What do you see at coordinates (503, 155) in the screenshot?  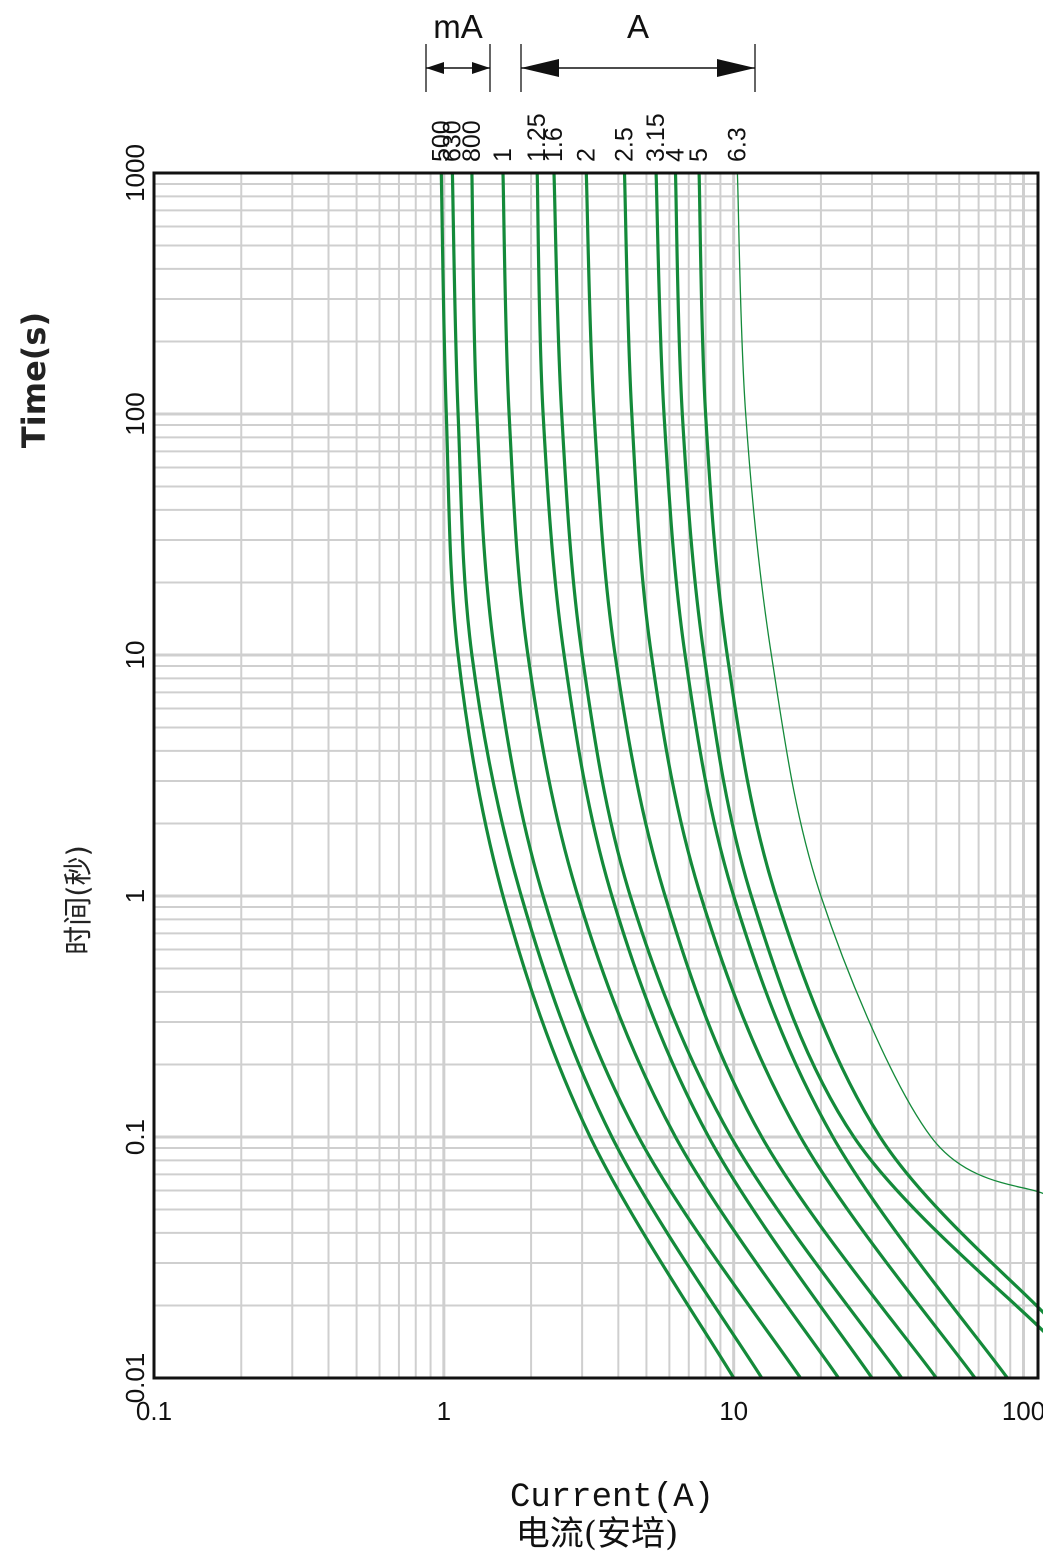 I see `rating-label-1: 1` at bounding box center [503, 155].